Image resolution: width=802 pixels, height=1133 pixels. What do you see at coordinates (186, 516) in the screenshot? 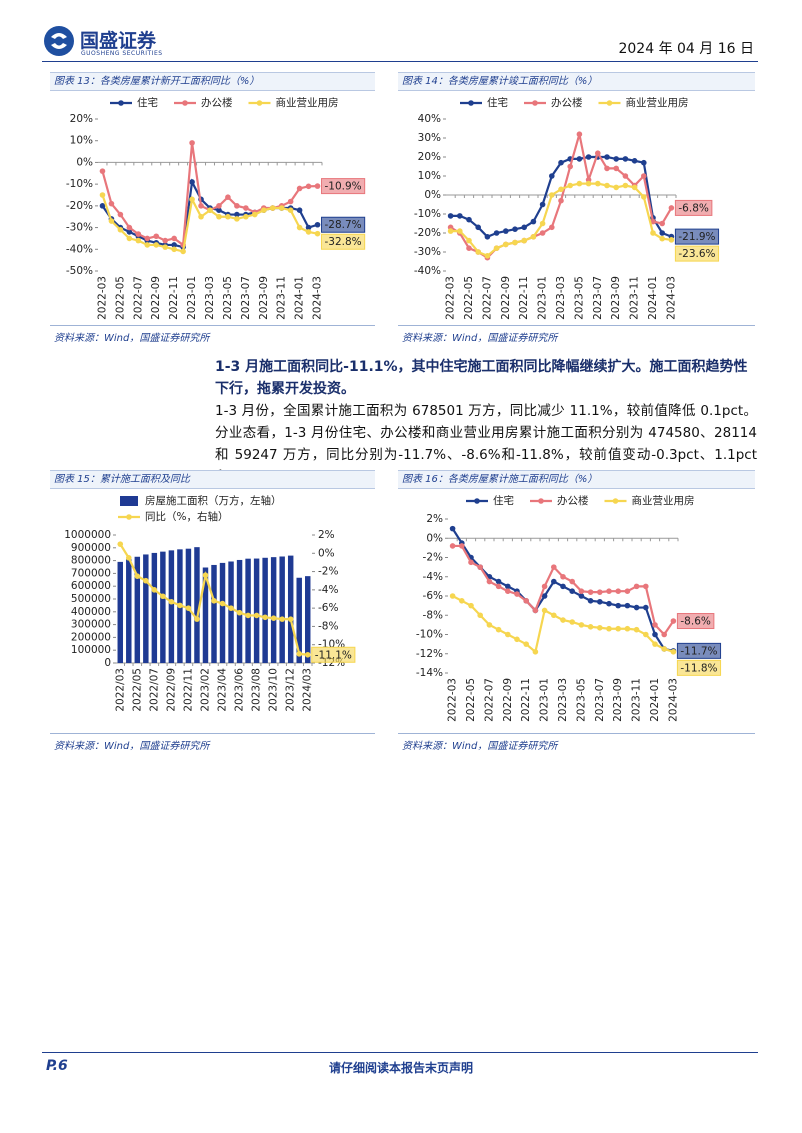
I see `legend-label: 同比（%，右轴）` at bounding box center [186, 516].